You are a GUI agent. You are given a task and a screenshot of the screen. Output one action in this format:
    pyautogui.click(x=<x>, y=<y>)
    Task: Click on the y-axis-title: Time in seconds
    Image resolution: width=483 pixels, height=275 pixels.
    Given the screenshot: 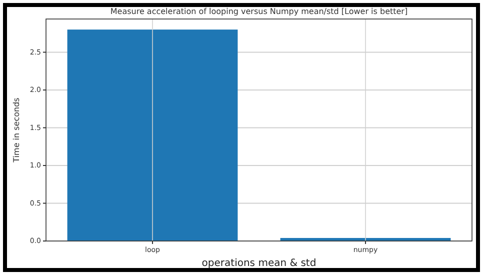 What is the action you would take?
    pyautogui.click(x=16, y=131)
    